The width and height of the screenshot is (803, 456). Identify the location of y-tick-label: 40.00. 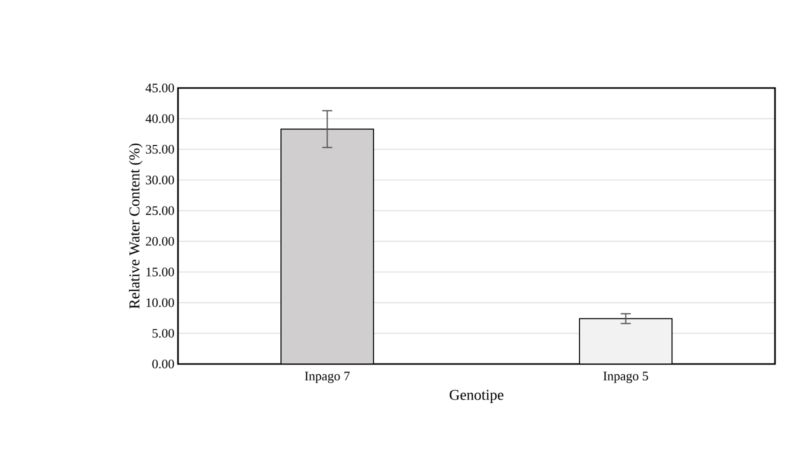
(160, 119).